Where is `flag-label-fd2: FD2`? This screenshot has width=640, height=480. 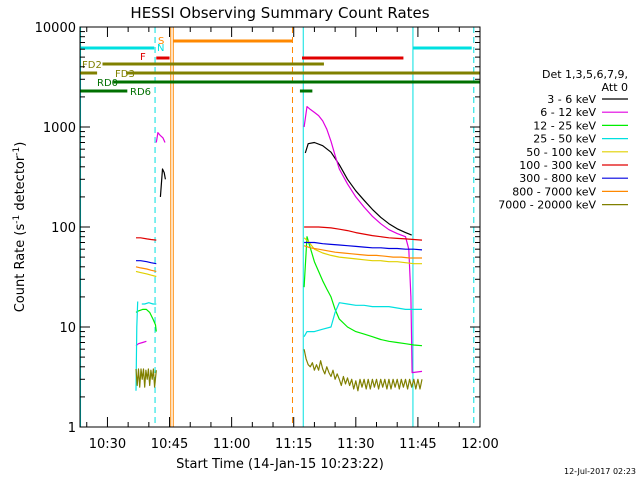 flag-label-fd2: FD2 is located at coordinates (92, 65).